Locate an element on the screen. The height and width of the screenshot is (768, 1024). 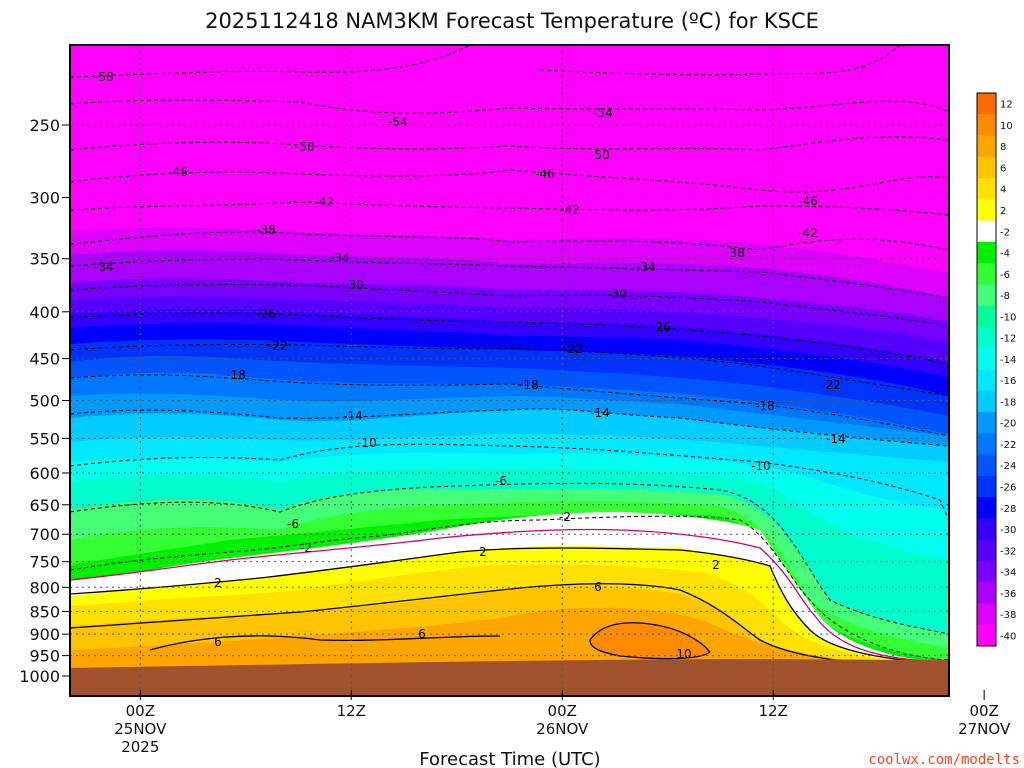
contour-label: -58 is located at coordinates (104, 77).